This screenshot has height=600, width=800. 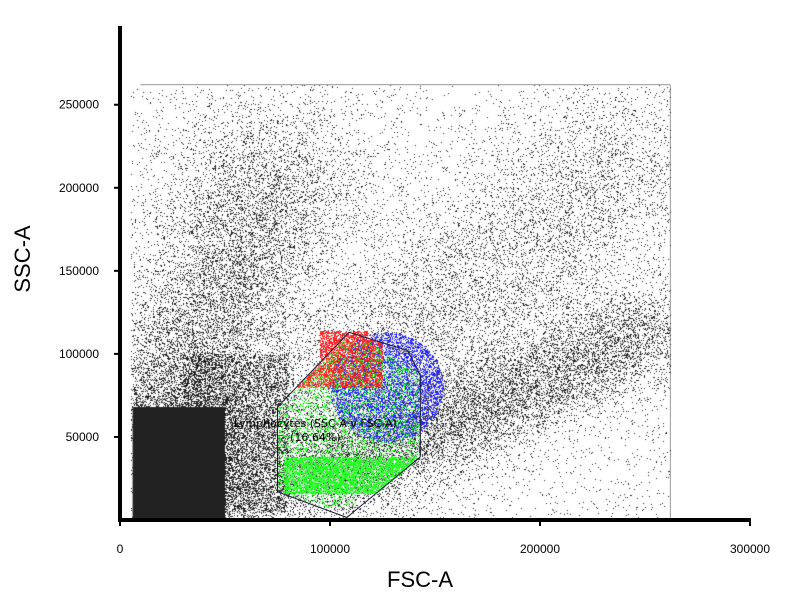 I want to click on x-tick-label: 300000, so click(x=750, y=549).